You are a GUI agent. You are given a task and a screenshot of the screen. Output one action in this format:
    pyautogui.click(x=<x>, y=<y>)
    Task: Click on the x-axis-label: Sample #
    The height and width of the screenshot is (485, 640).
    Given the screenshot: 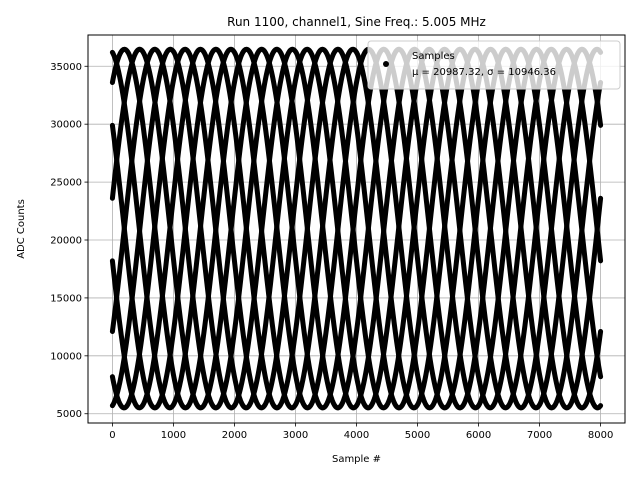 What is the action you would take?
    pyautogui.click(x=356, y=459)
    